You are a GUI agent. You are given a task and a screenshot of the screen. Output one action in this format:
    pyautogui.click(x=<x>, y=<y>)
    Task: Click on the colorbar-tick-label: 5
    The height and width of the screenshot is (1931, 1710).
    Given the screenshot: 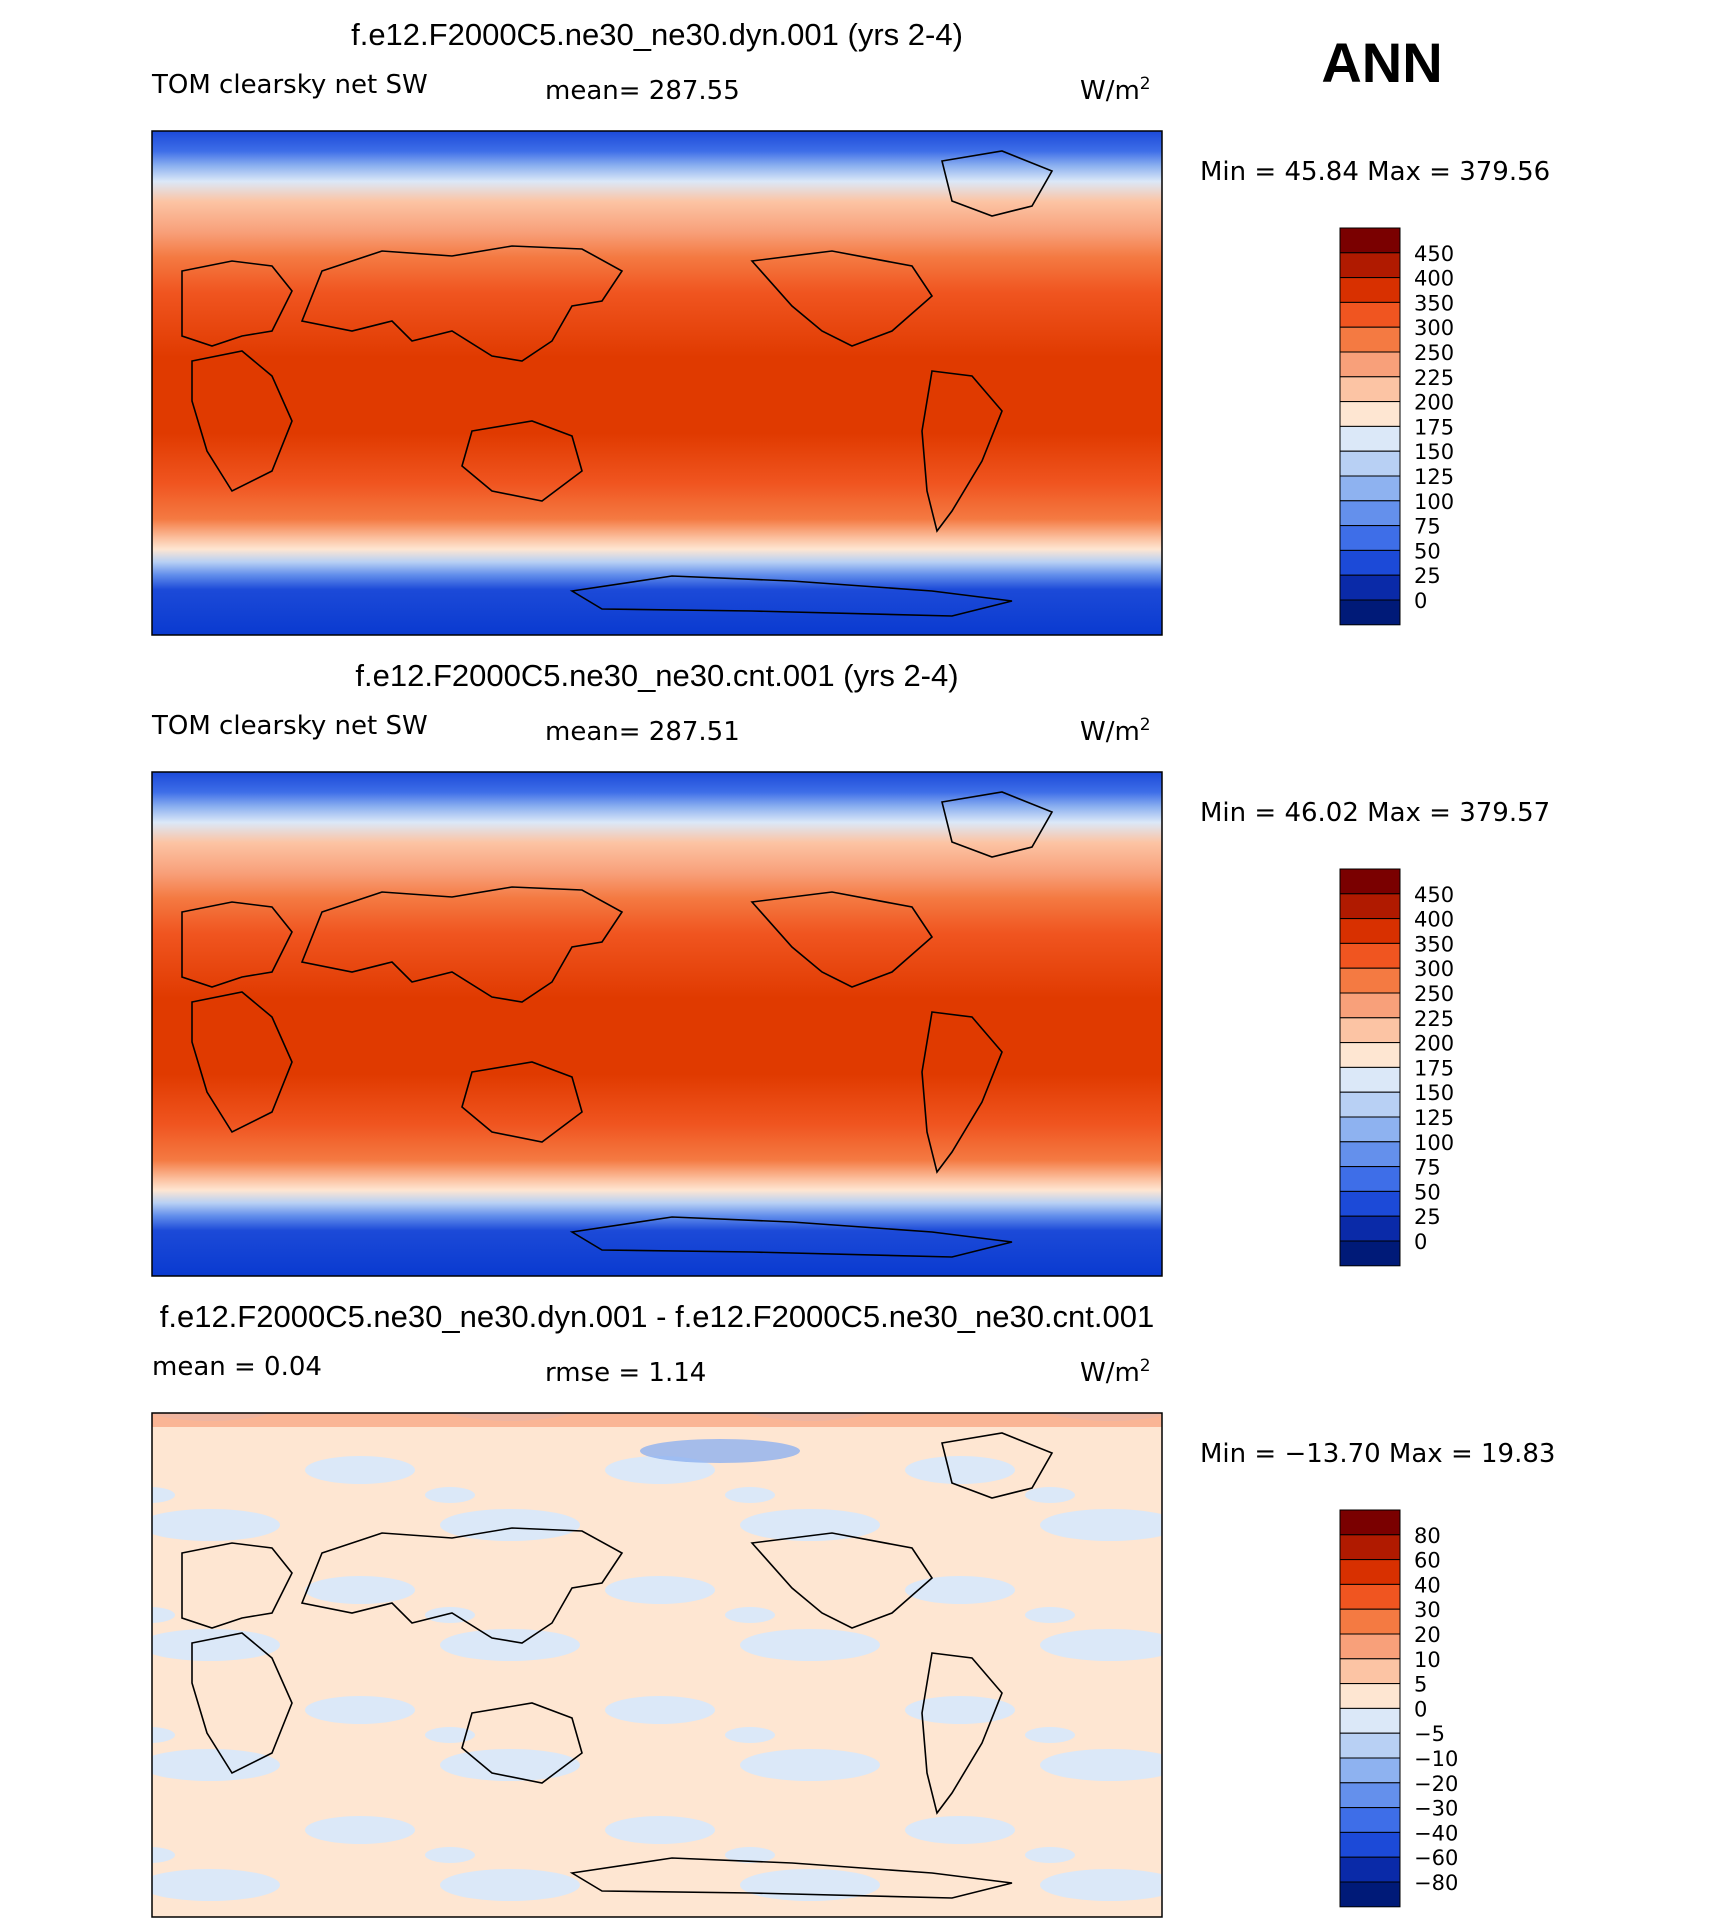 What is the action you would take?
    pyautogui.click(x=1420, y=1685)
    